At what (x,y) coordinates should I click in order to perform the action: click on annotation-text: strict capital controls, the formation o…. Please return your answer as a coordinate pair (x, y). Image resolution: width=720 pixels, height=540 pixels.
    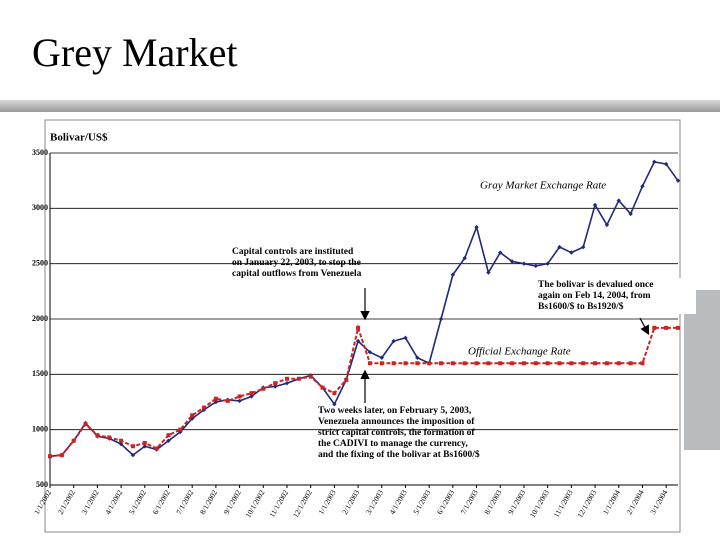
    Looking at the image, I should click on (396, 433).